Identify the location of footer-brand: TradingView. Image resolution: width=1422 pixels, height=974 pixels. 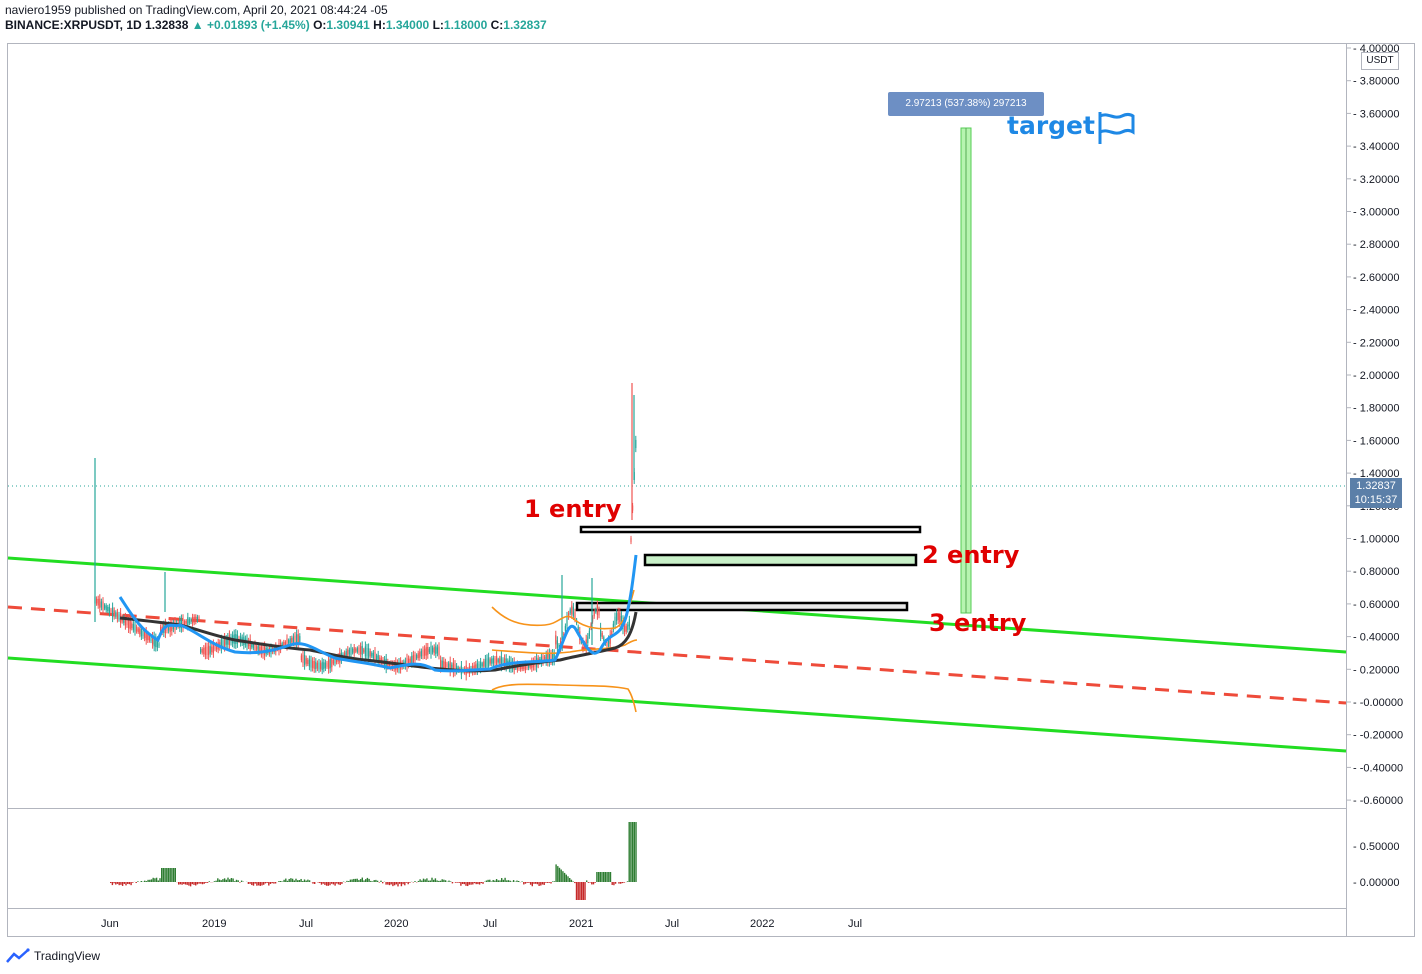
(53, 956).